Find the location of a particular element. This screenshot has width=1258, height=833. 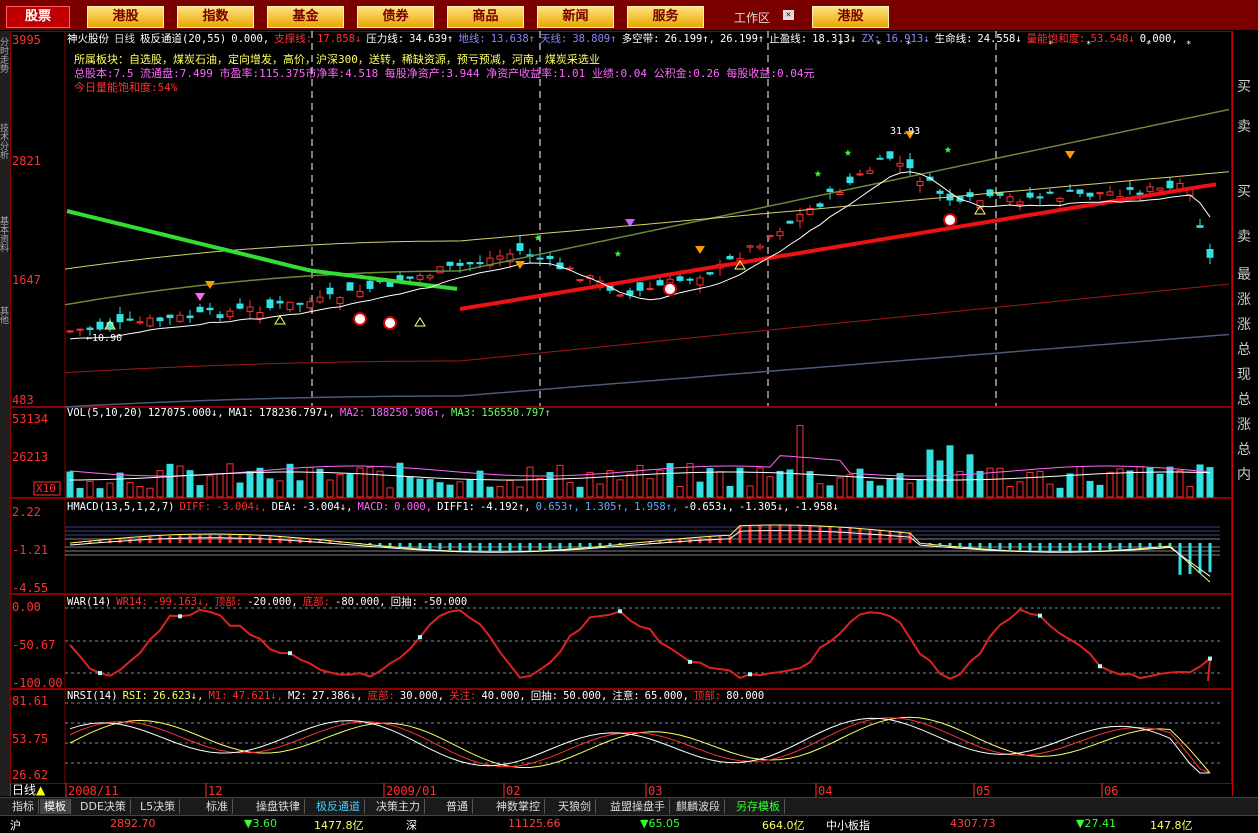

stock-menu-button: 股票 is located at coordinates (38, 17).